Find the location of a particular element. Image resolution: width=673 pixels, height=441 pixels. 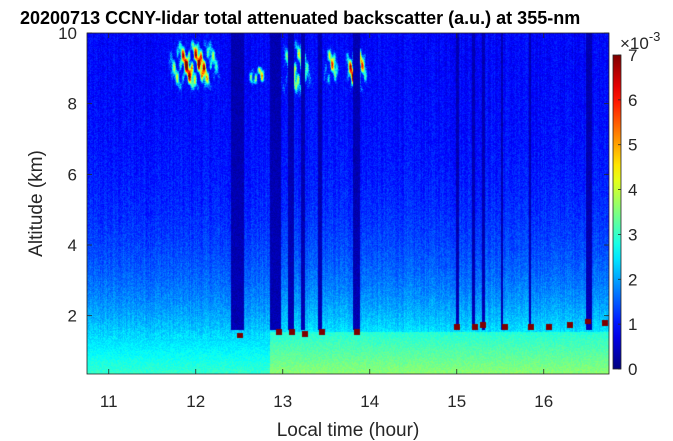

x-axis-label: Local time (hour) is located at coordinates (348, 430).